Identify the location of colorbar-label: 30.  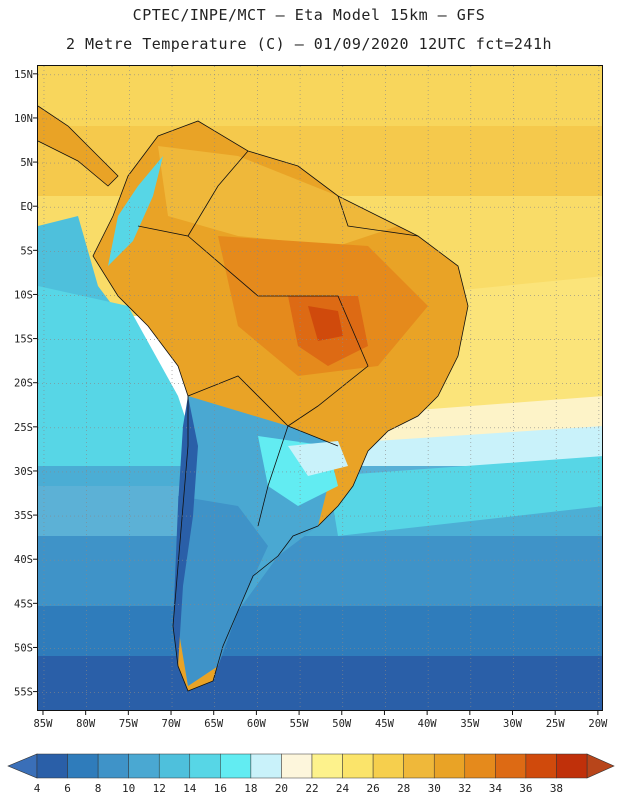
(434, 788).